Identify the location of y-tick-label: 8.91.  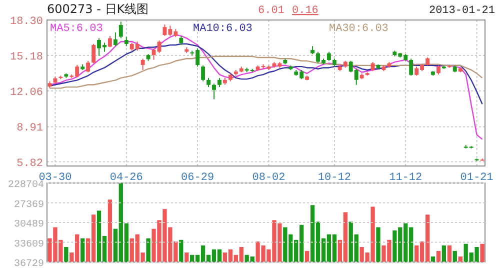
(30, 128).